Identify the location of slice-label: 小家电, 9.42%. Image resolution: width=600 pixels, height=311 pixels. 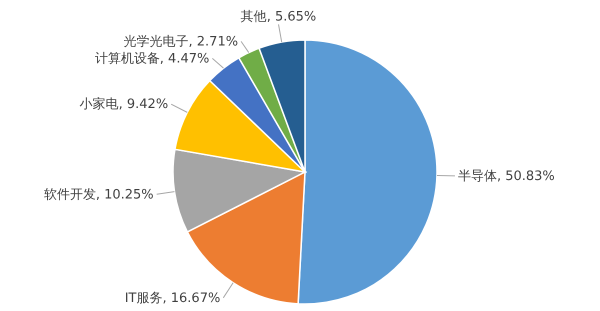
(124, 104).